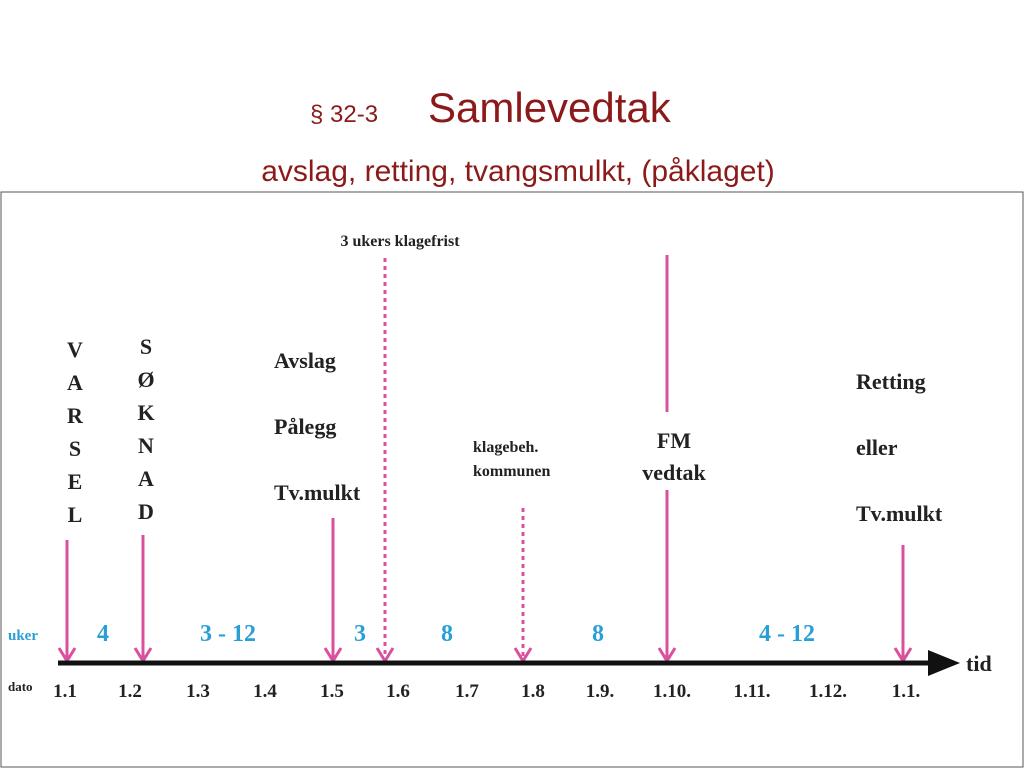 The height and width of the screenshot is (768, 1024). I want to click on arrow-head, so click(385, 655).